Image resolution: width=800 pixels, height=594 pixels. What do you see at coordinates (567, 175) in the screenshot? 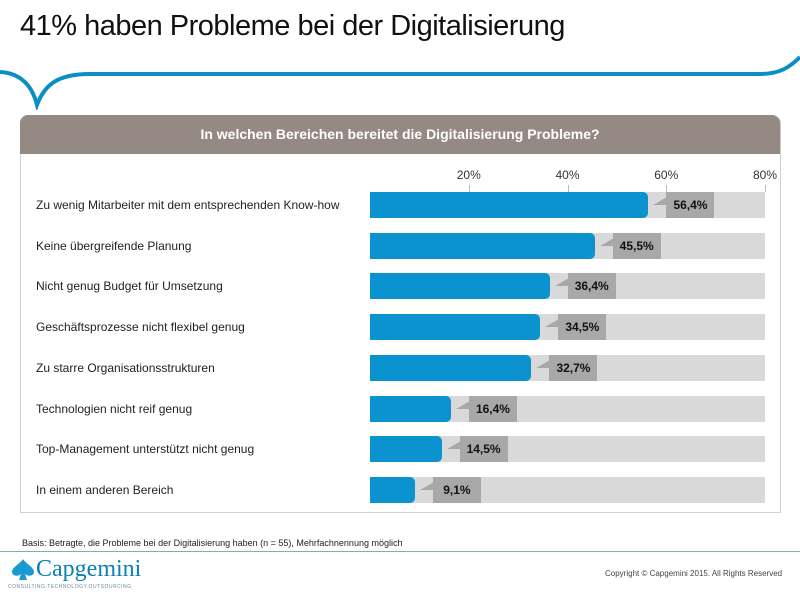
I see `tick-label: 40%` at bounding box center [567, 175].